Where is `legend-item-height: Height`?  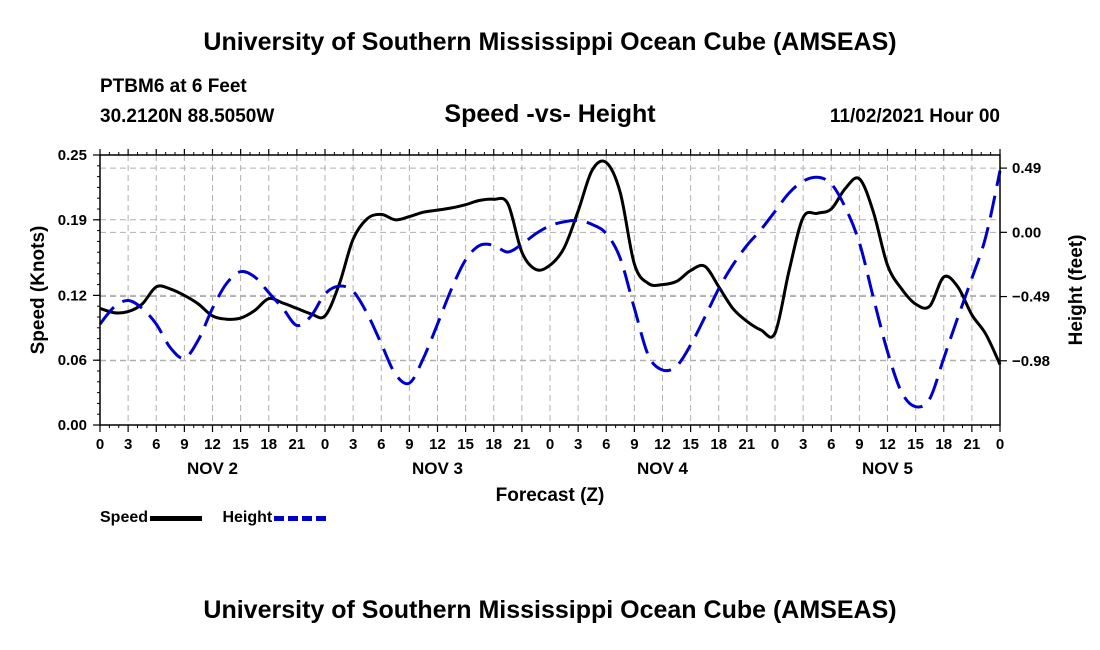
legend-item-height: Height is located at coordinates (274, 518).